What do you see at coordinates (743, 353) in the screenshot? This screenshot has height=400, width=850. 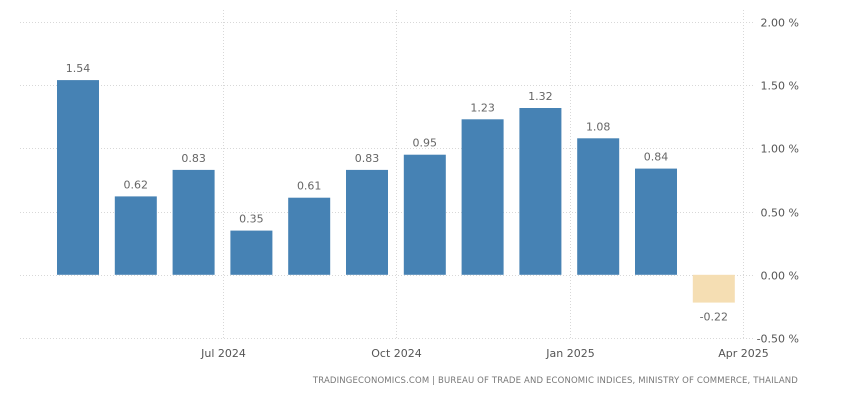 I see `x-tick-label: Apr 2025` at bounding box center [743, 353].